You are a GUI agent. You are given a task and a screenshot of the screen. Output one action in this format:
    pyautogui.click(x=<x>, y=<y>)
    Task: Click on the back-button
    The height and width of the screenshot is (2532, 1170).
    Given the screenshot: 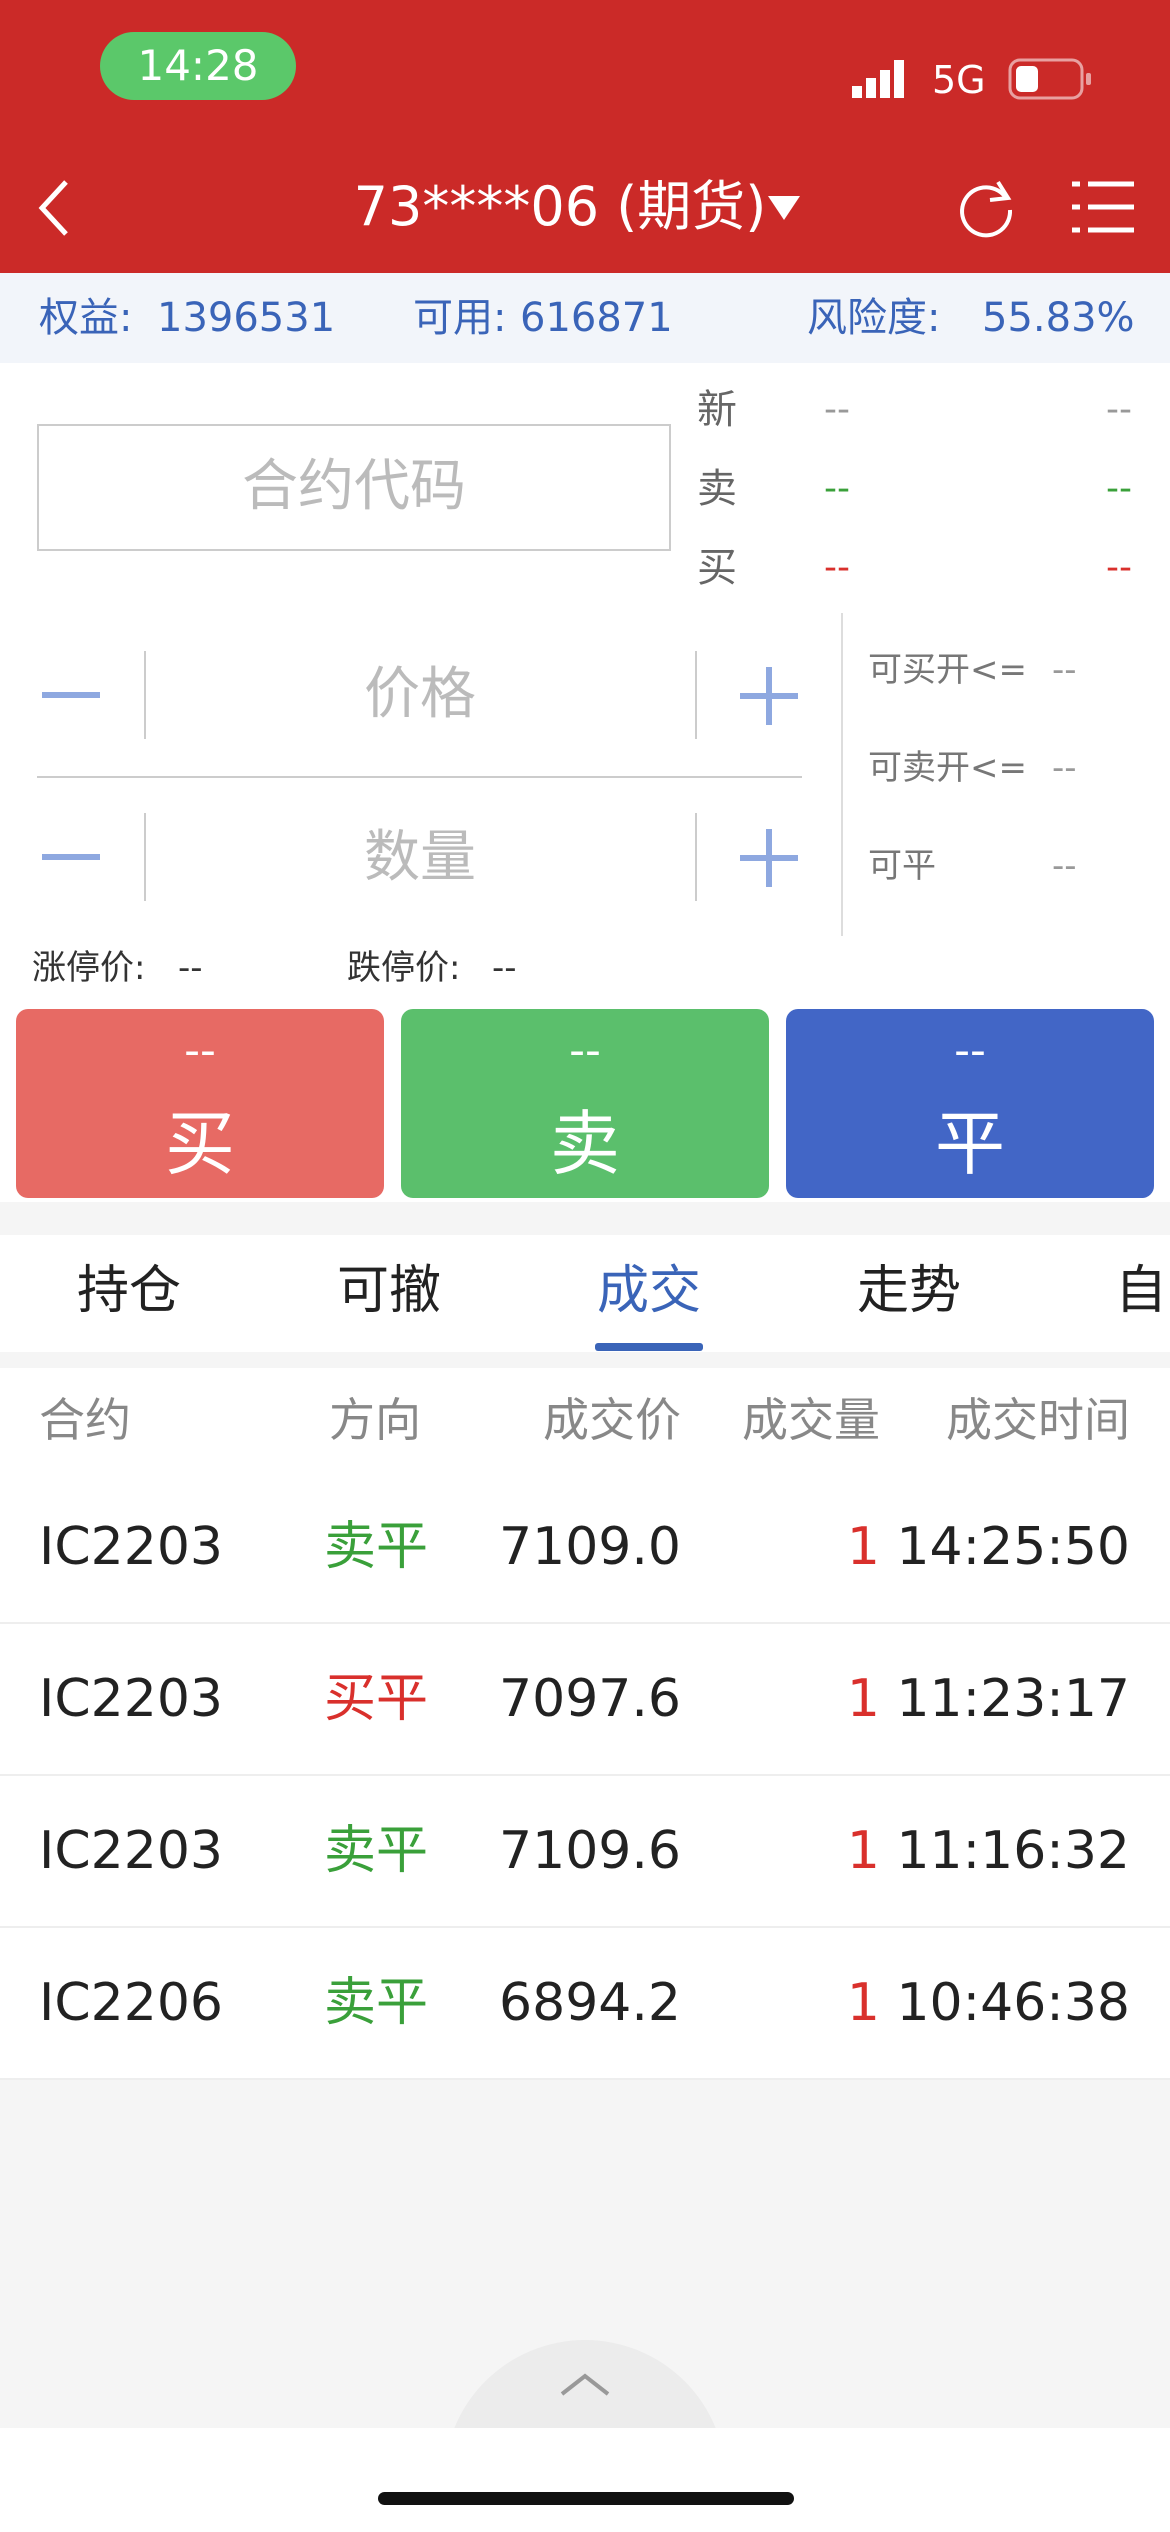 What is the action you would take?
    pyautogui.click(x=56, y=208)
    